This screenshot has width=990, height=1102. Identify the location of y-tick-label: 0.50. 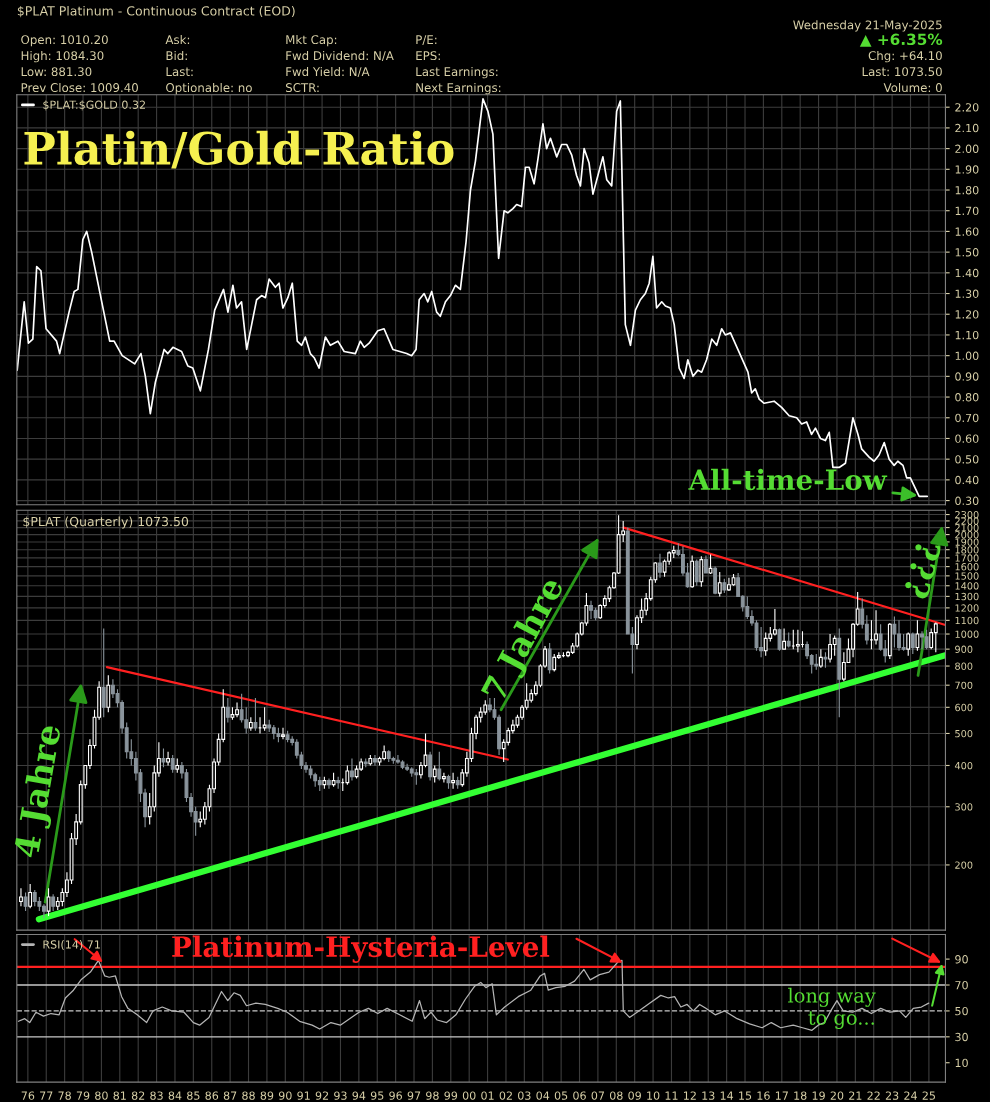
(967, 459).